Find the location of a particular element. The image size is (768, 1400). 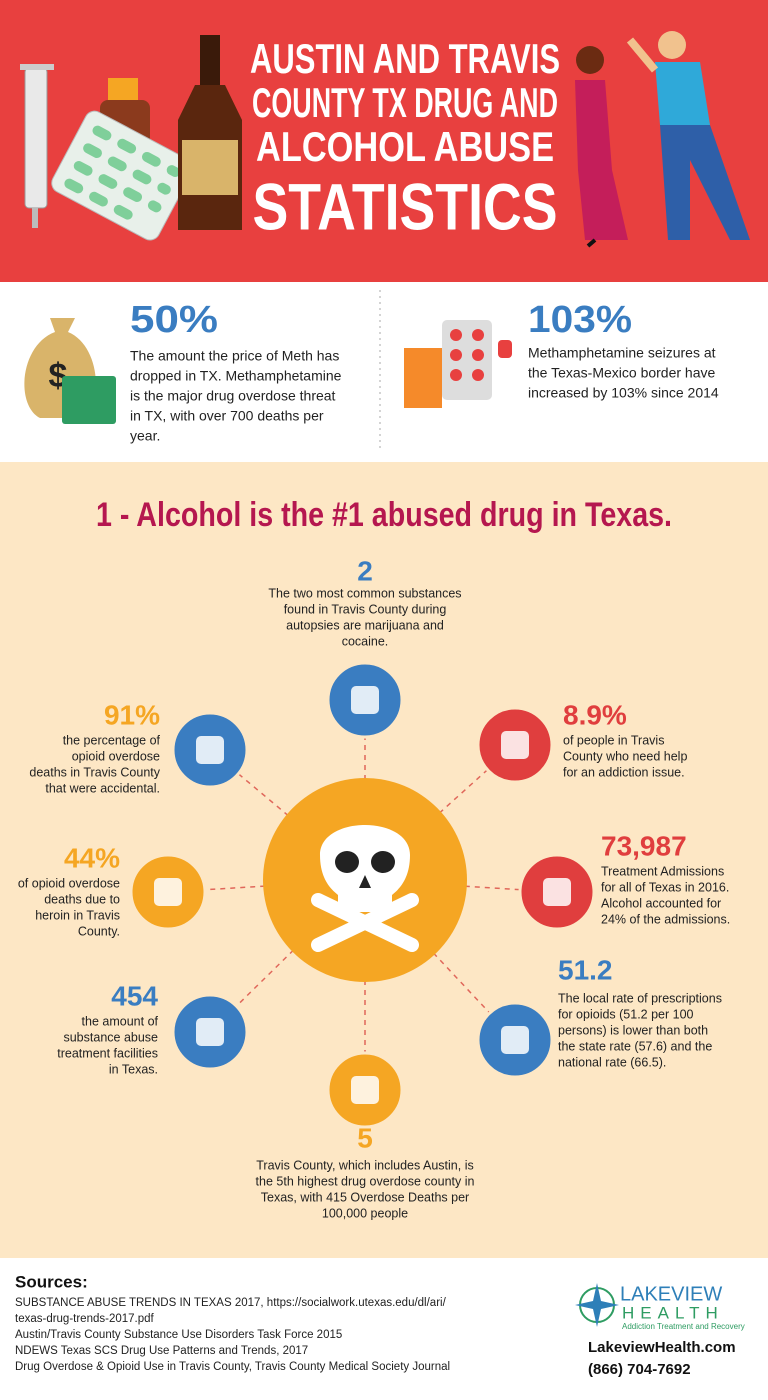

stat-value: 454 is located at coordinates (134, 995).